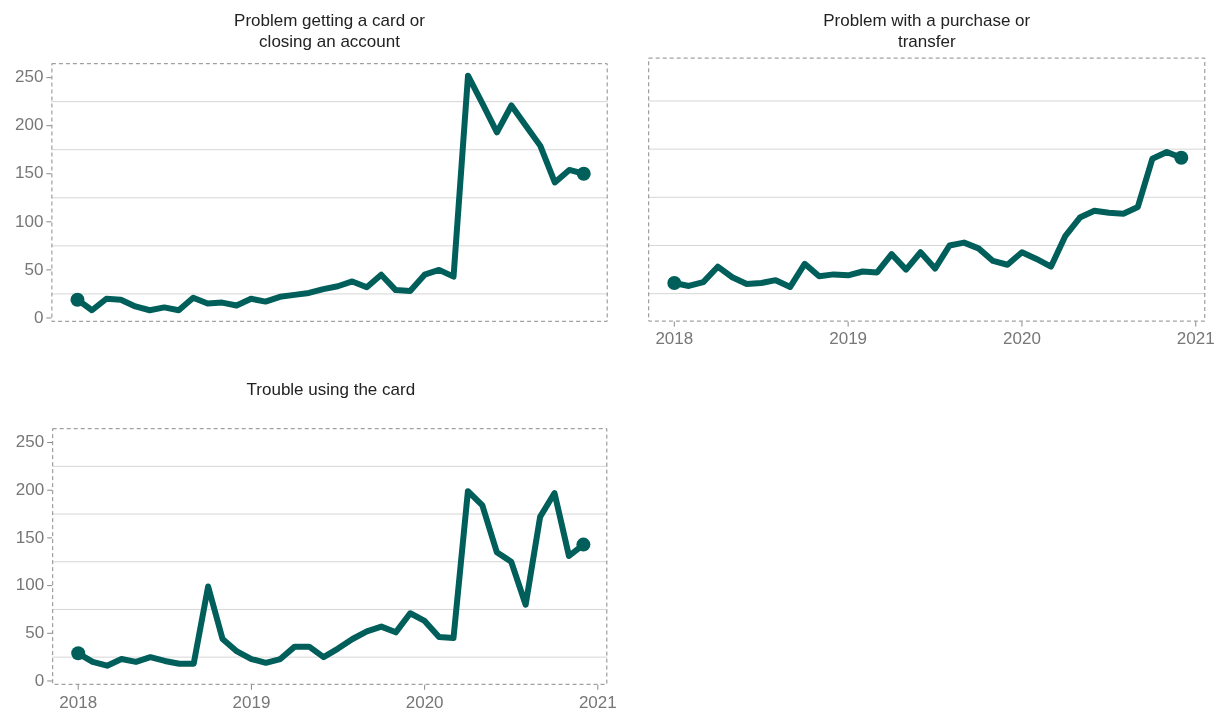 The image size is (1223, 715). Describe the element at coordinates (927, 31) in the screenshot. I see `chart-title: Problem with a purchase or transfer` at that location.